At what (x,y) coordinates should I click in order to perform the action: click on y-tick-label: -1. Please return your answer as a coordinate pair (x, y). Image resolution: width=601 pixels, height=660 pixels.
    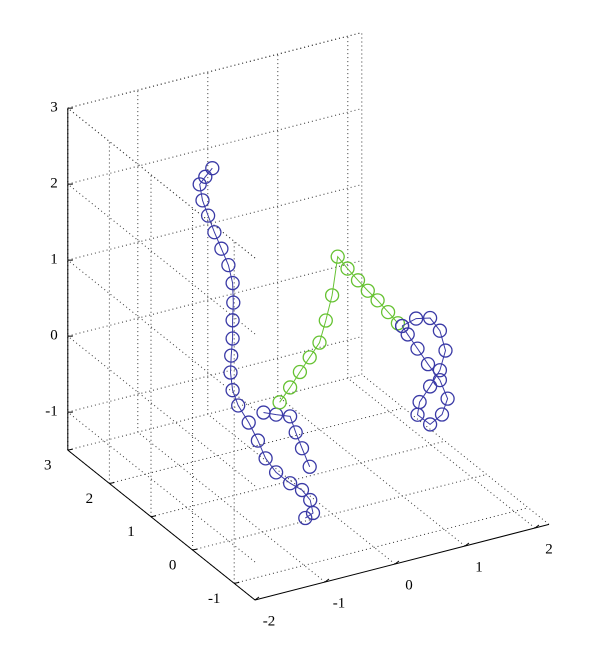
    Looking at the image, I should click on (214, 599).